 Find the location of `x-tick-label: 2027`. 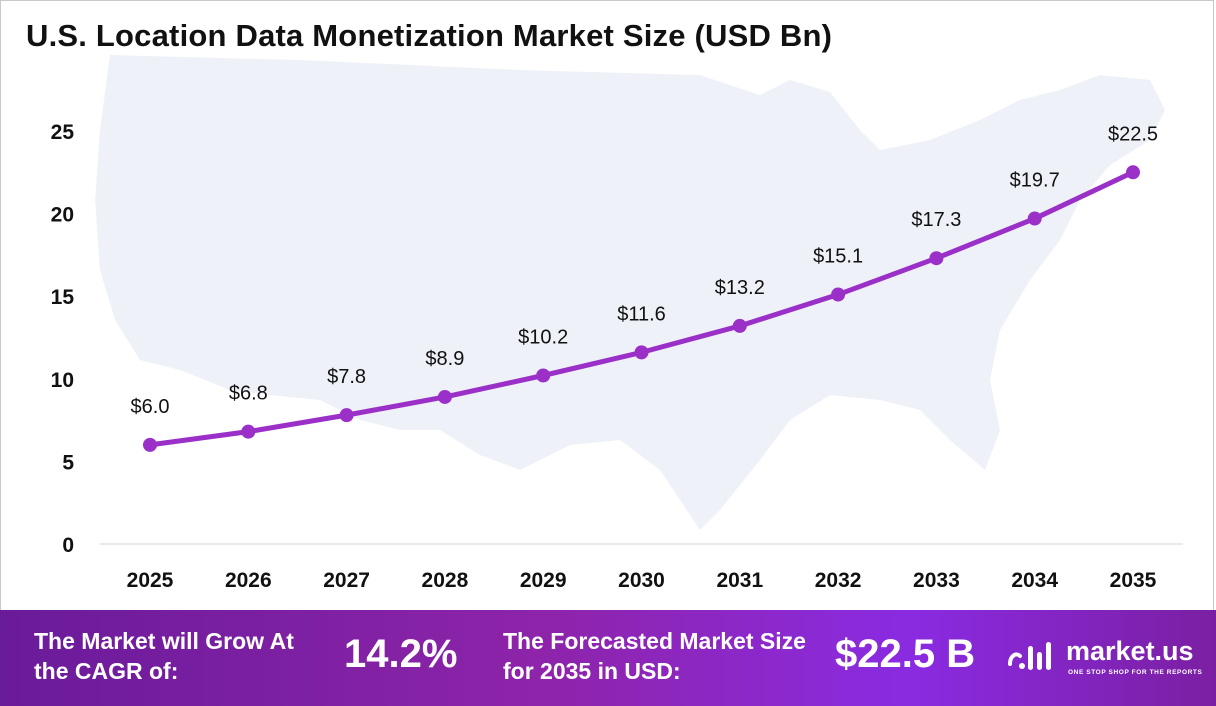

x-tick-label: 2027 is located at coordinates (346, 580).